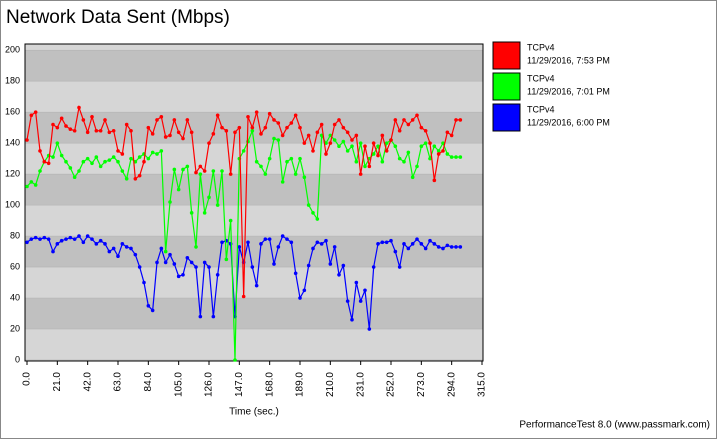 The width and height of the screenshot is (717, 439). I want to click on legend-swatch, so click(506, 55).